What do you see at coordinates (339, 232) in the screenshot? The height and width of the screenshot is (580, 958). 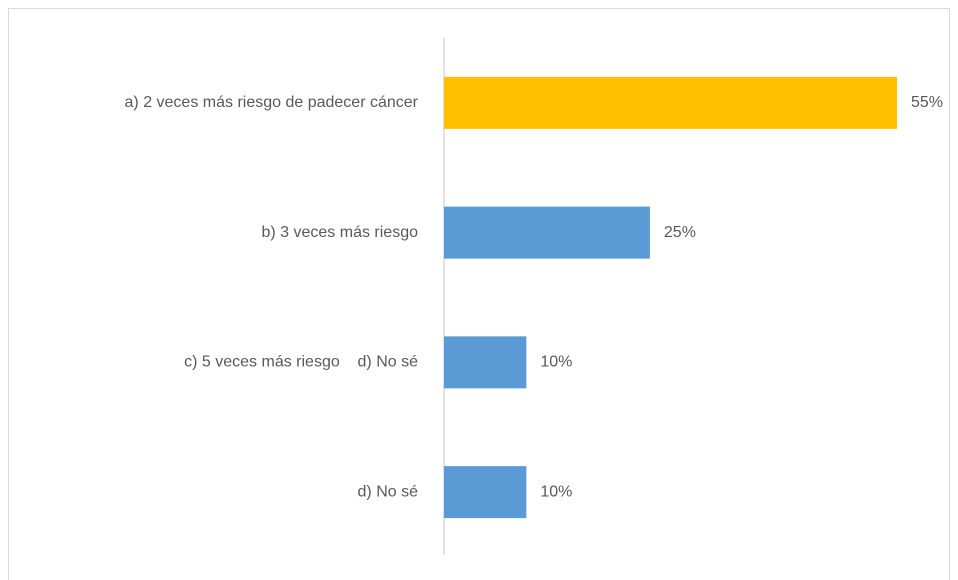 I see `category-label: b) 3 veces más riesgo` at bounding box center [339, 232].